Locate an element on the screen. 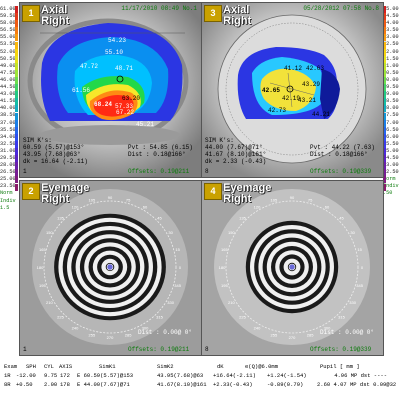  degree-label: 15 is located at coordinates (177, 249).